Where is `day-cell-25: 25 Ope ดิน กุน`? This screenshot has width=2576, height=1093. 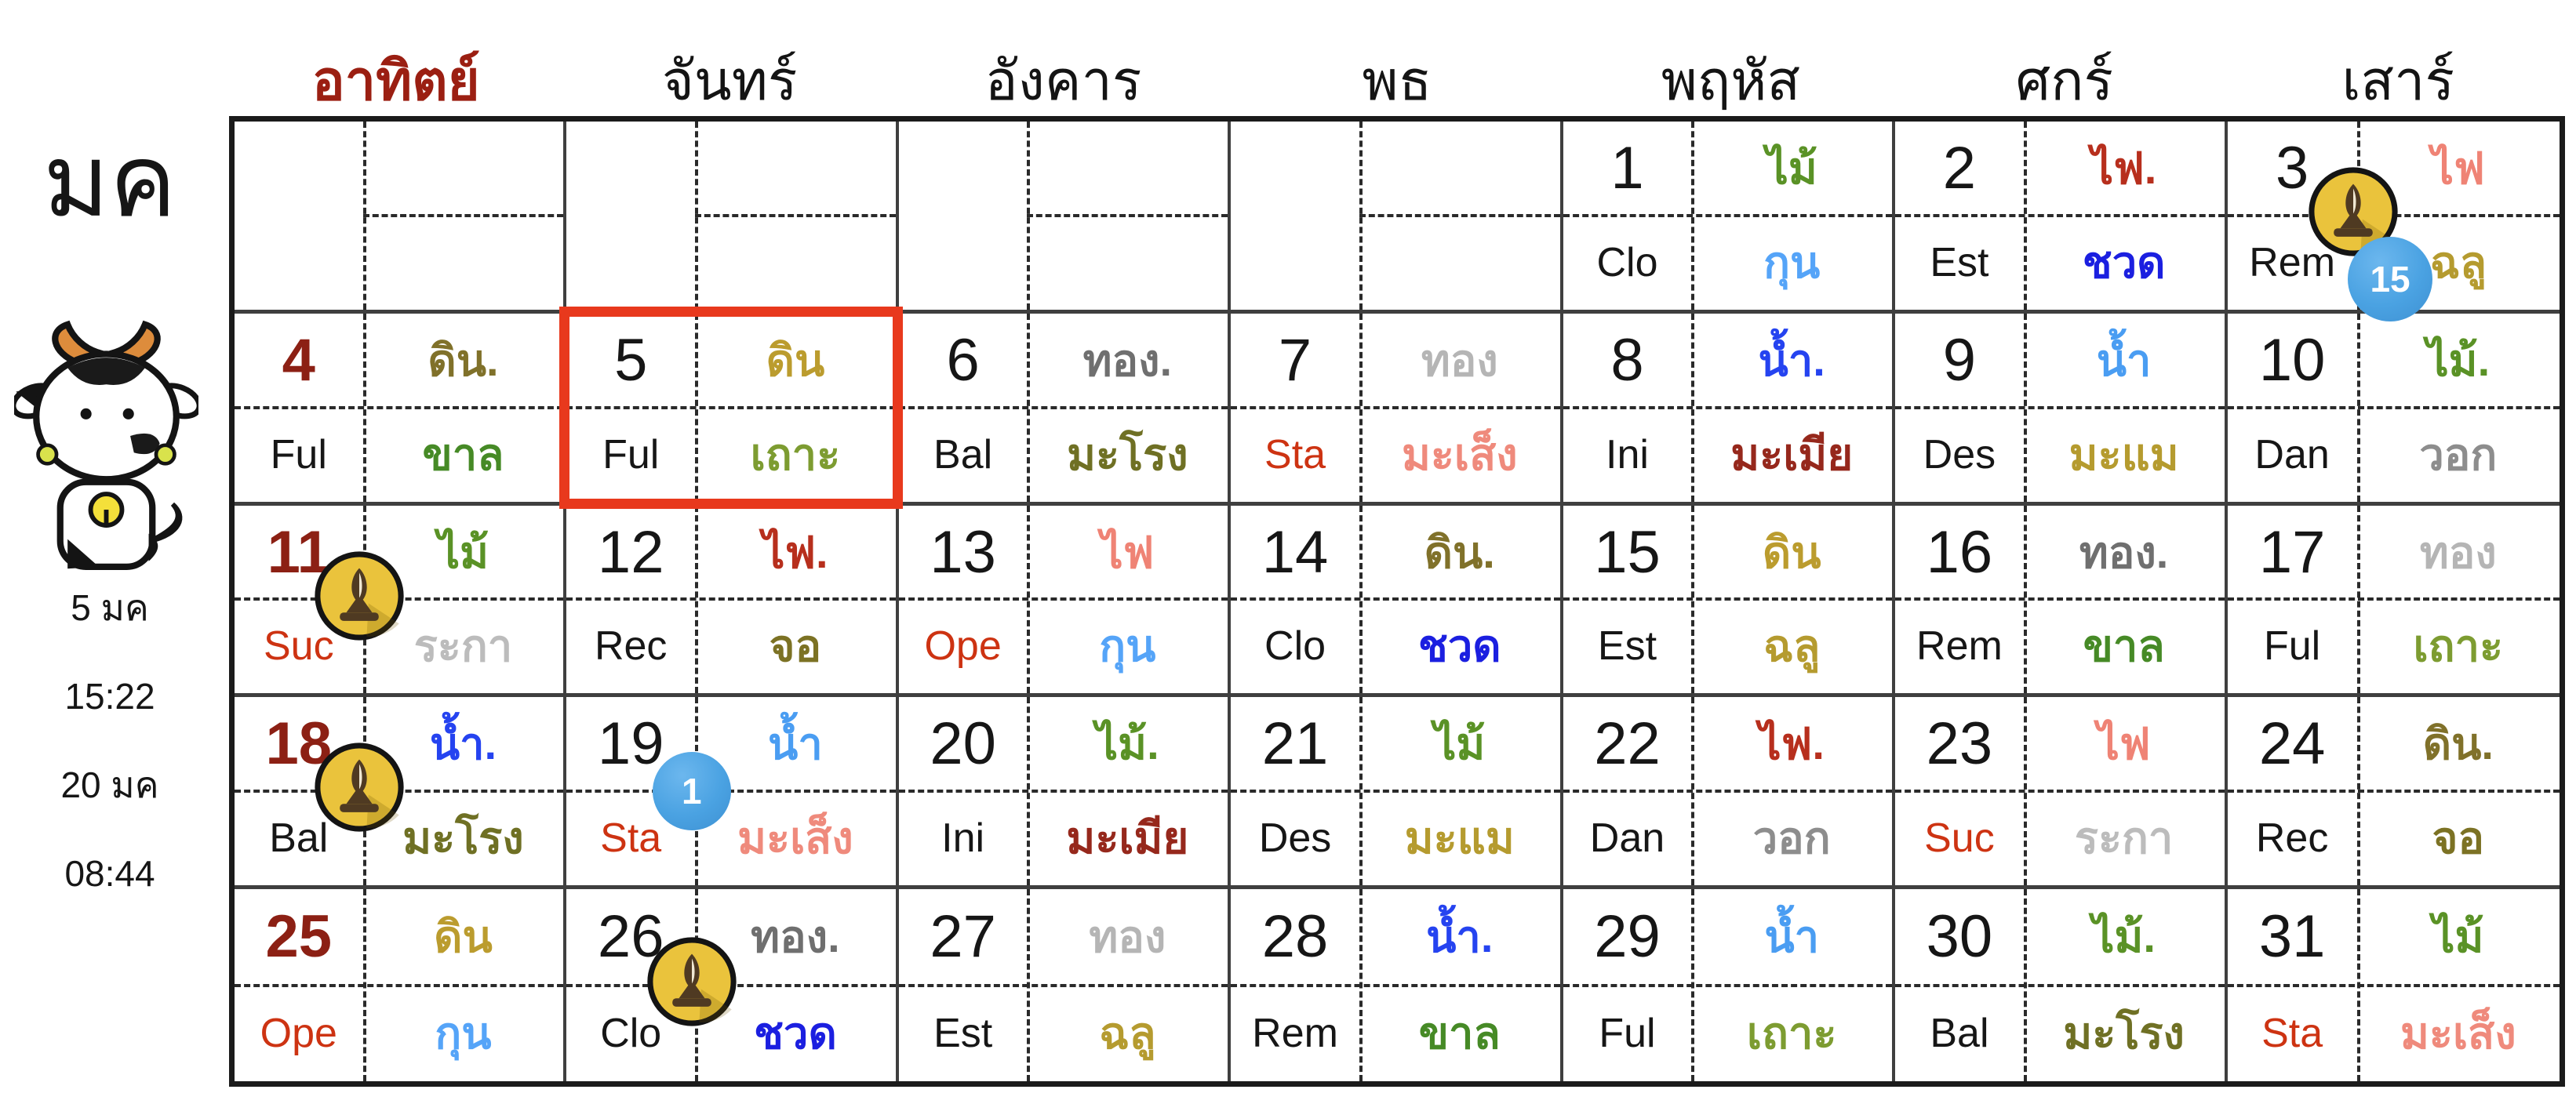
day-cell-25: 25 Ope ดิน กุน is located at coordinates (401, 985).